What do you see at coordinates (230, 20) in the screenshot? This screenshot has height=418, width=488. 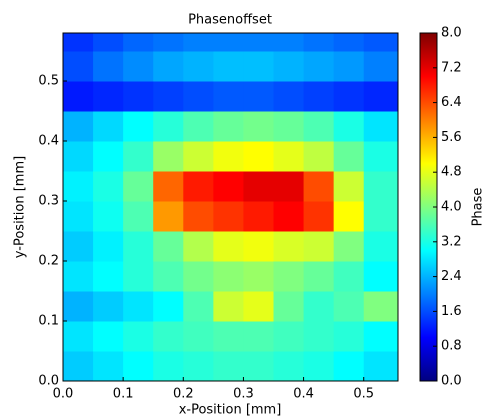 I see `chart-title: Phasenoffset` at bounding box center [230, 20].